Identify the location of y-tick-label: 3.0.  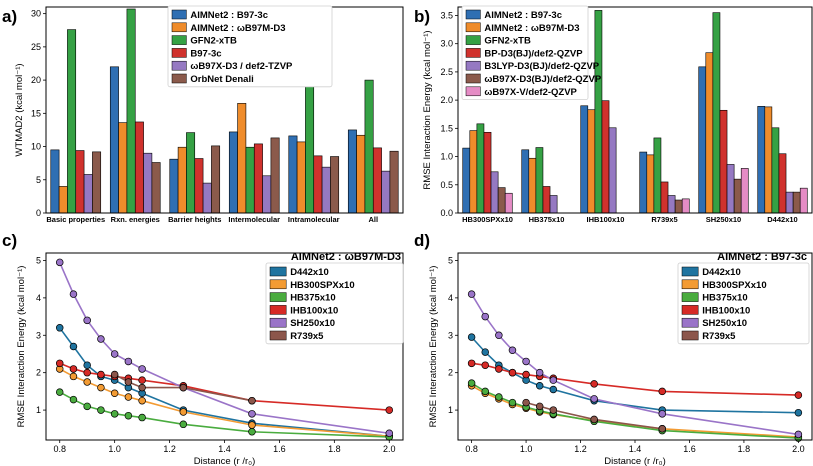
(446, 44).